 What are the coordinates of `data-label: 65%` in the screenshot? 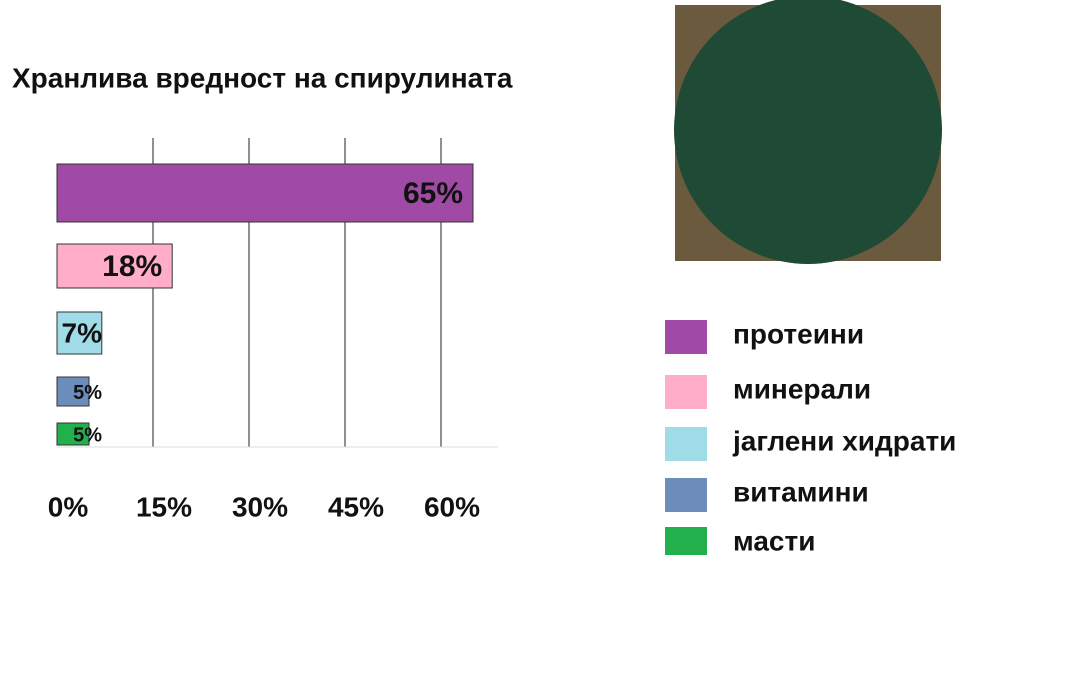 It's located at (433, 193).